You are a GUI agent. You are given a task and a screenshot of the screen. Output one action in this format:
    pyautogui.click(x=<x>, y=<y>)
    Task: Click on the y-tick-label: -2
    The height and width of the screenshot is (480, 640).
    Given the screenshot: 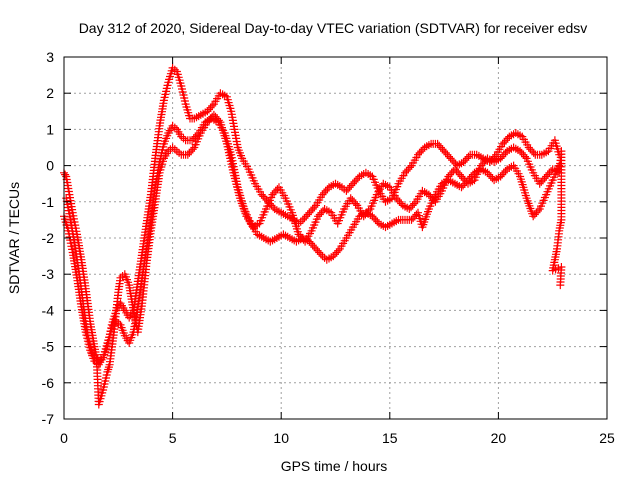 What is the action you would take?
    pyautogui.click(x=48, y=238)
    